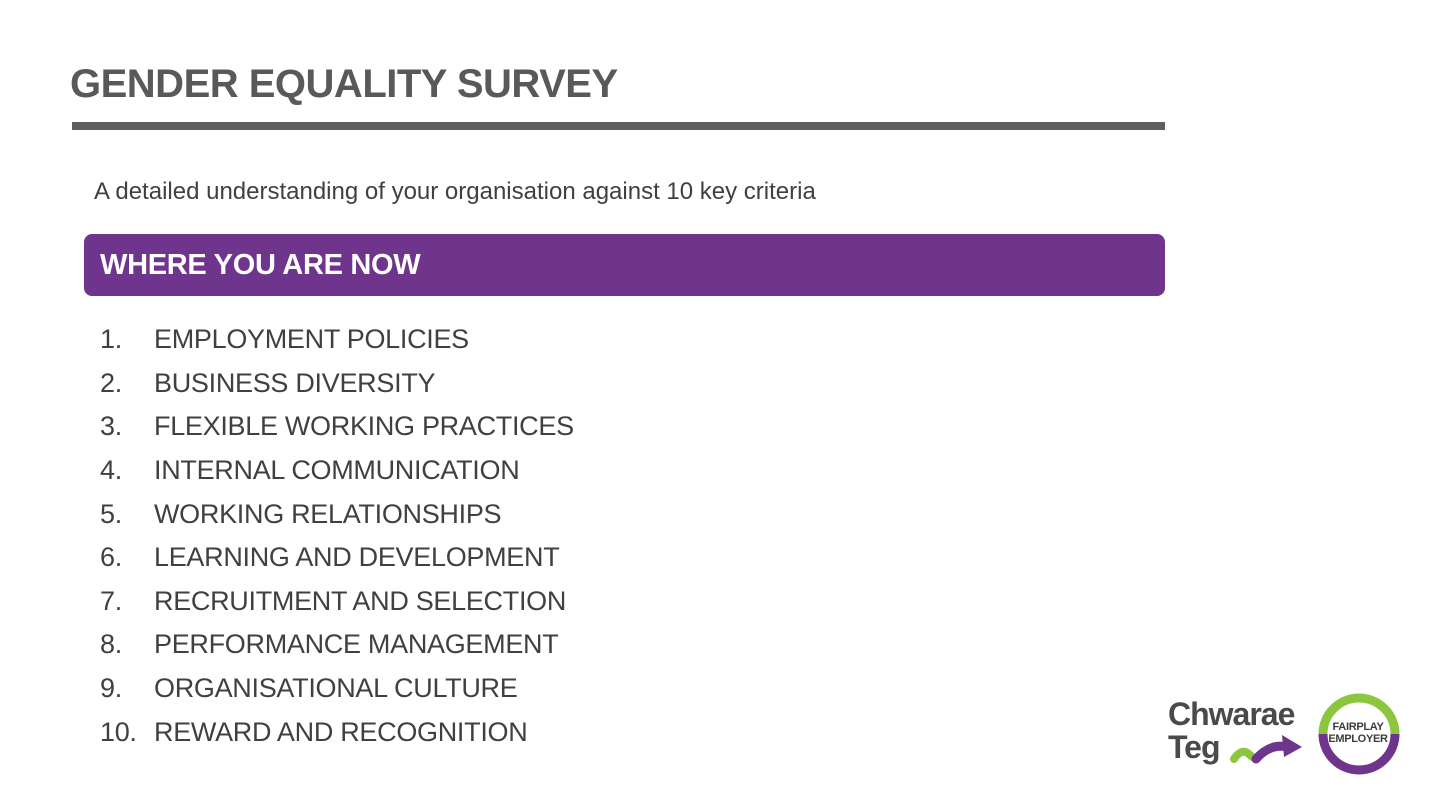 Image resolution: width=1440 pixels, height=810 pixels. What do you see at coordinates (311, 339) in the screenshot?
I see `list-item-label: EMPLOYMENT POLICIES` at bounding box center [311, 339].